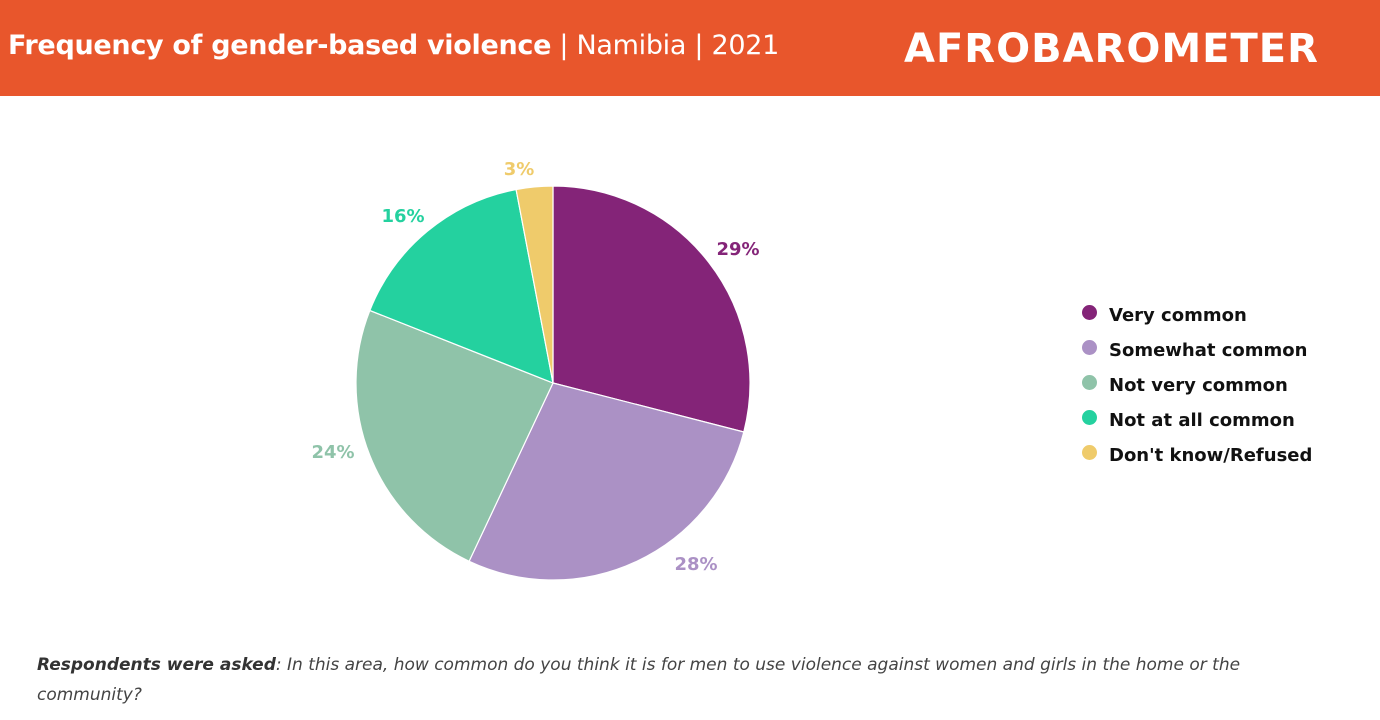 The height and width of the screenshot is (720, 1380). Describe the element at coordinates (606, 481) in the screenshot. I see `pie-slice-somewhat-common` at that location.